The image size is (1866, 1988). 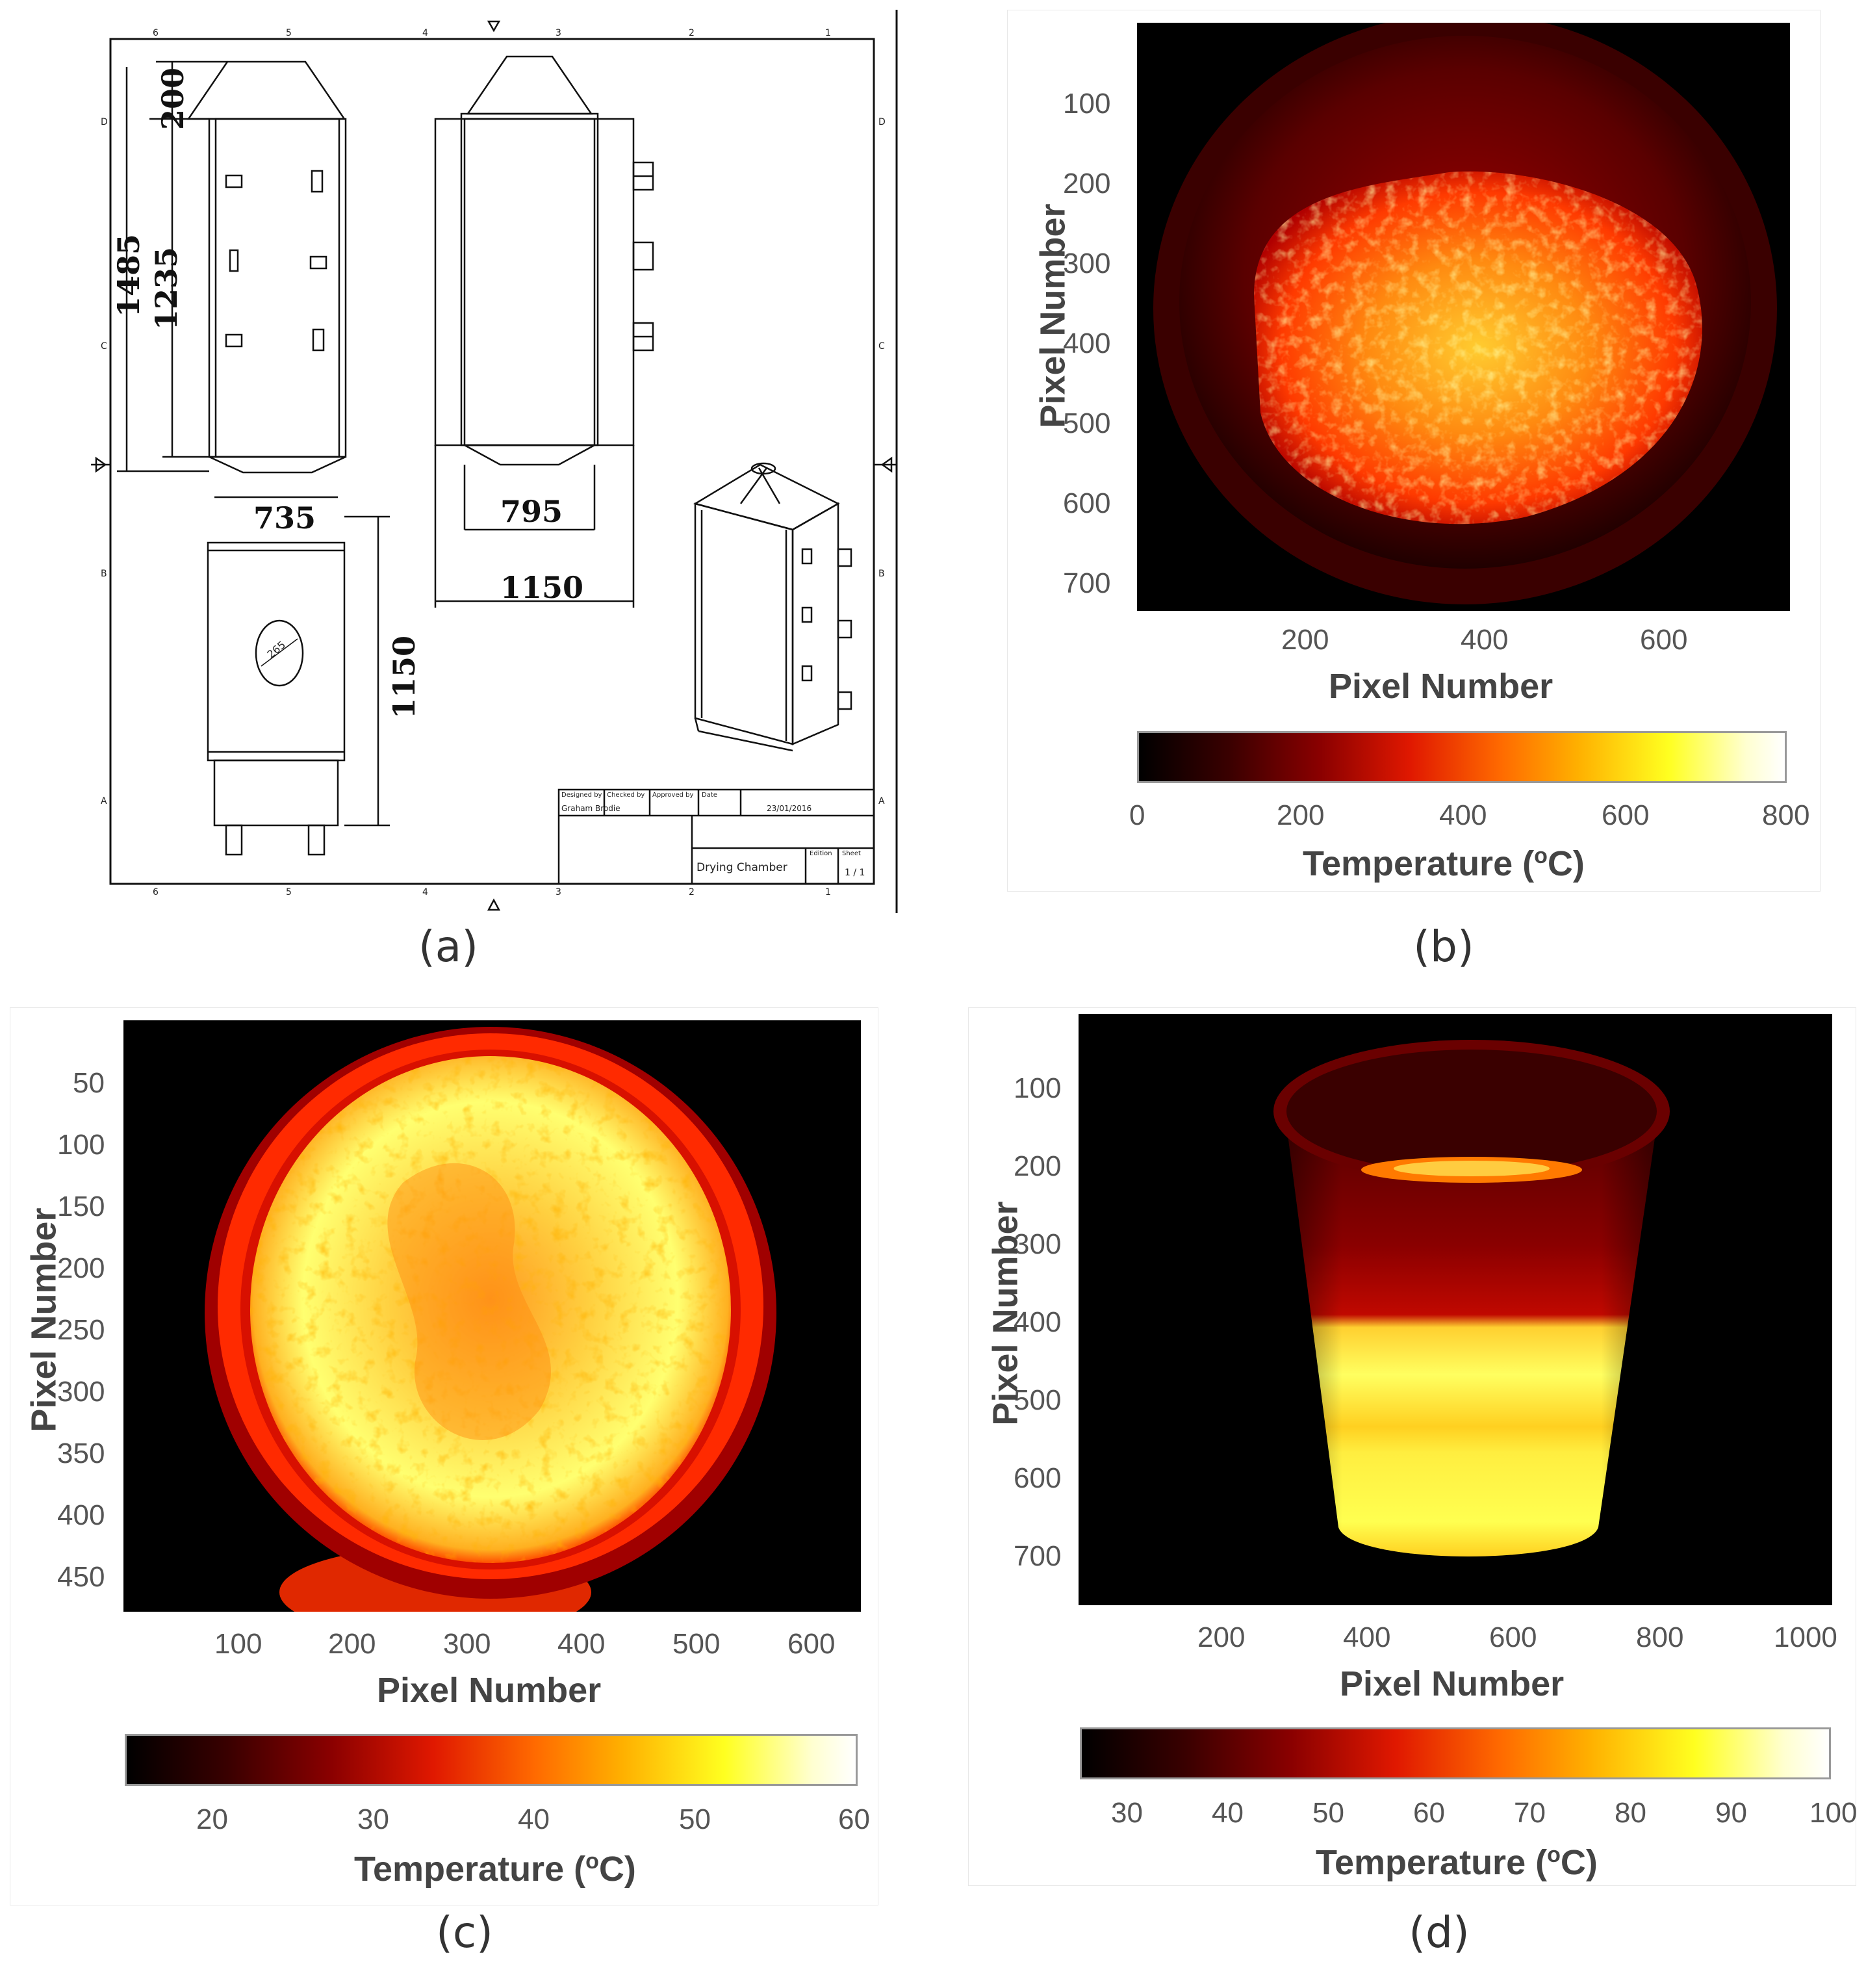 I want to click on dim-1485: 1485, so click(x=129, y=275).